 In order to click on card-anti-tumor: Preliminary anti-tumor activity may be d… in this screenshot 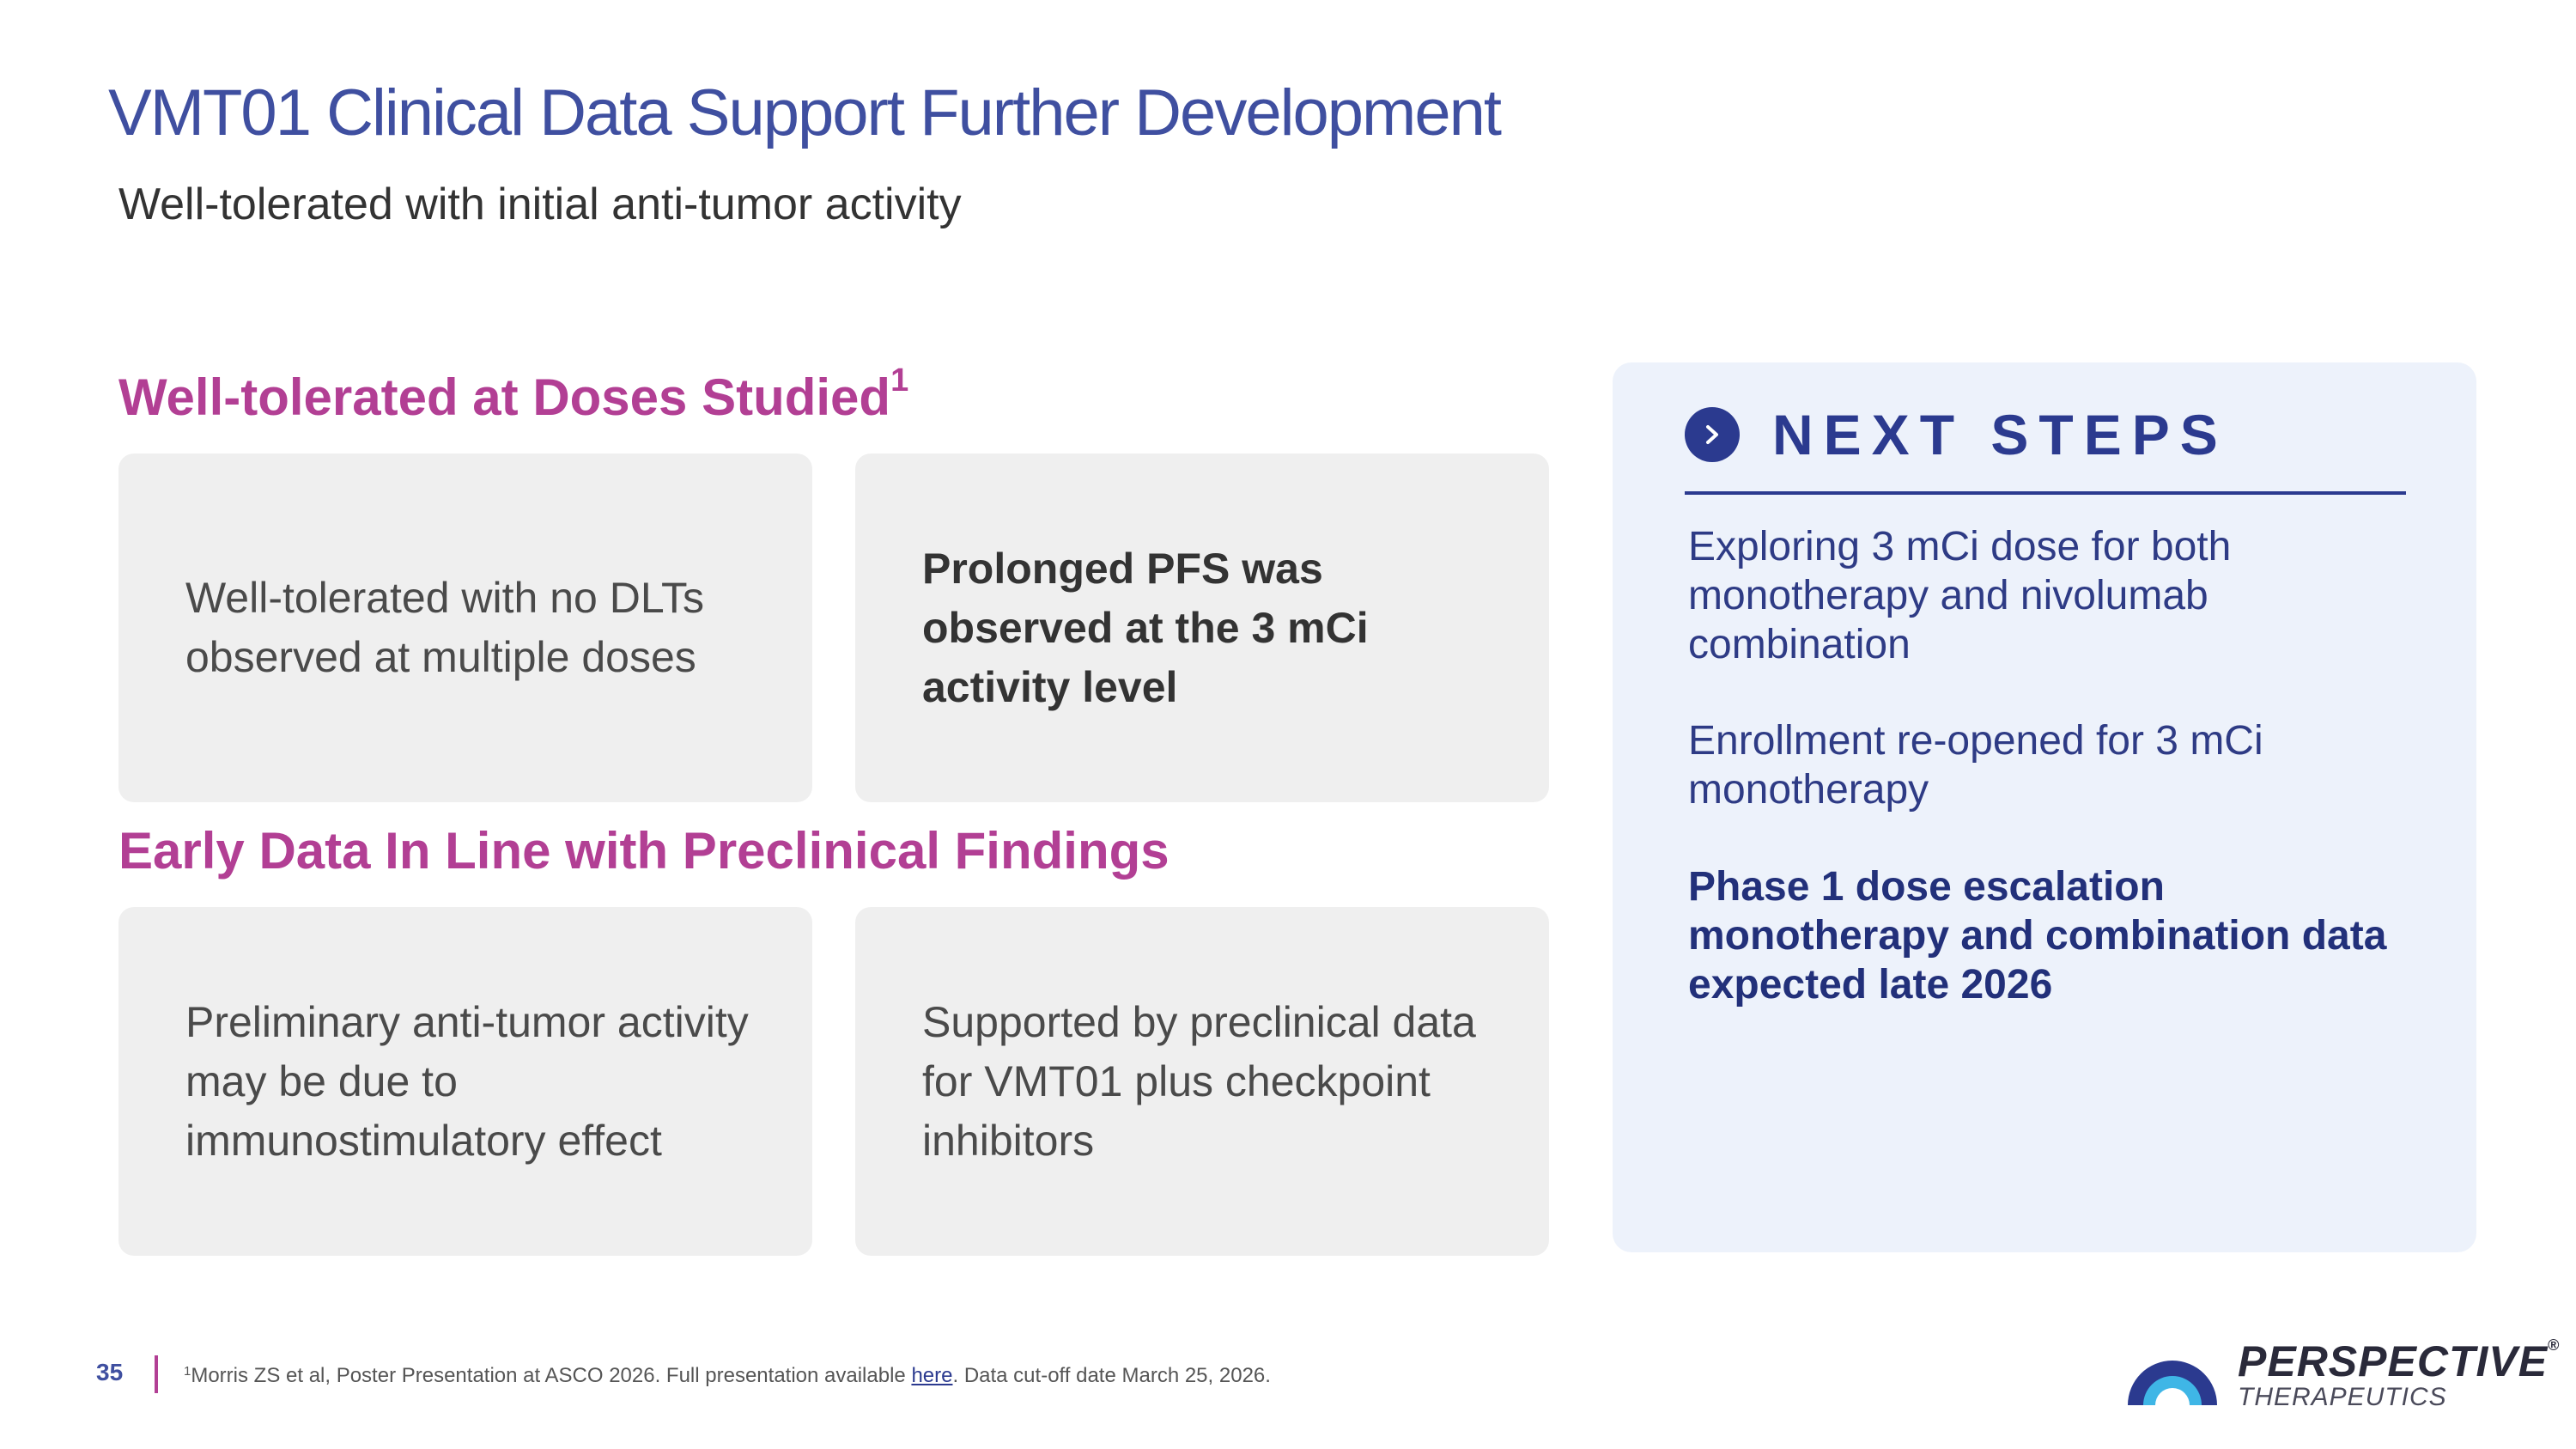, I will do `click(465, 1081)`.